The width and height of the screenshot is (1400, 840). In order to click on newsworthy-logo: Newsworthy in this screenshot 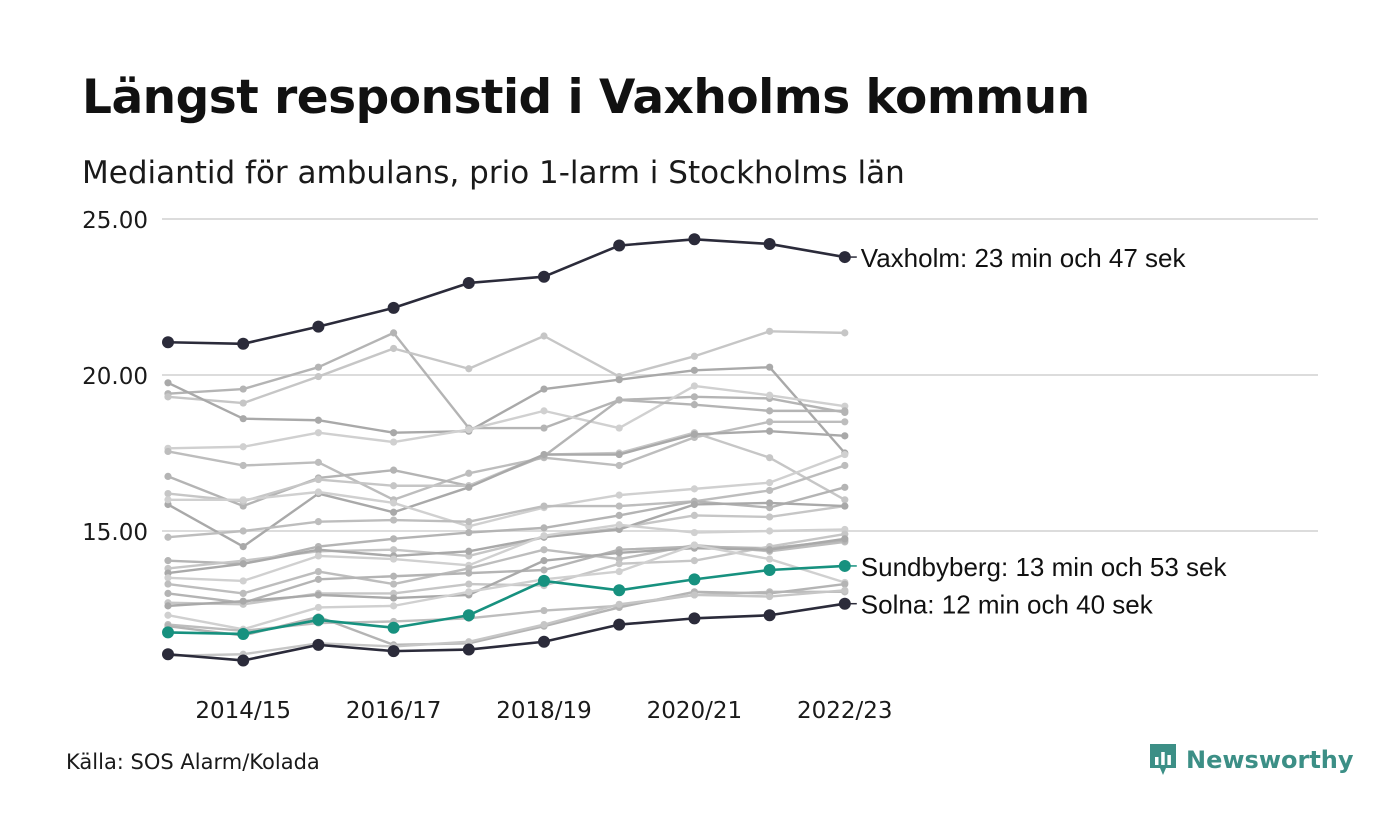, I will do `click(1251, 760)`.